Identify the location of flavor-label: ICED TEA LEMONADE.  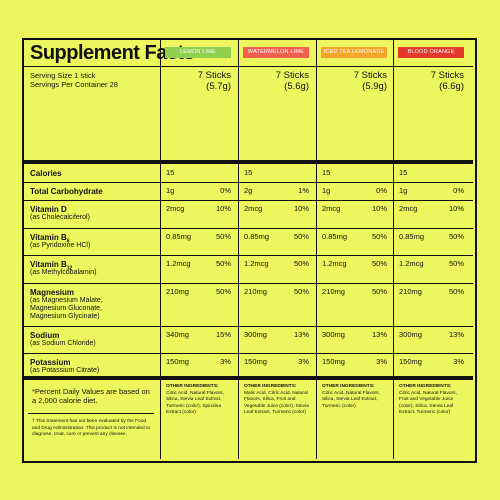
(354, 52).